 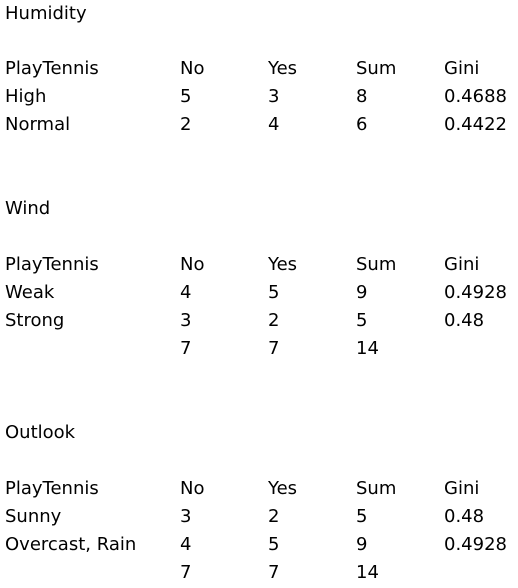 What do you see at coordinates (259, 293) in the screenshot?
I see `table-row: Weak 4 5 9 0.4928` at bounding box center [259, 293].